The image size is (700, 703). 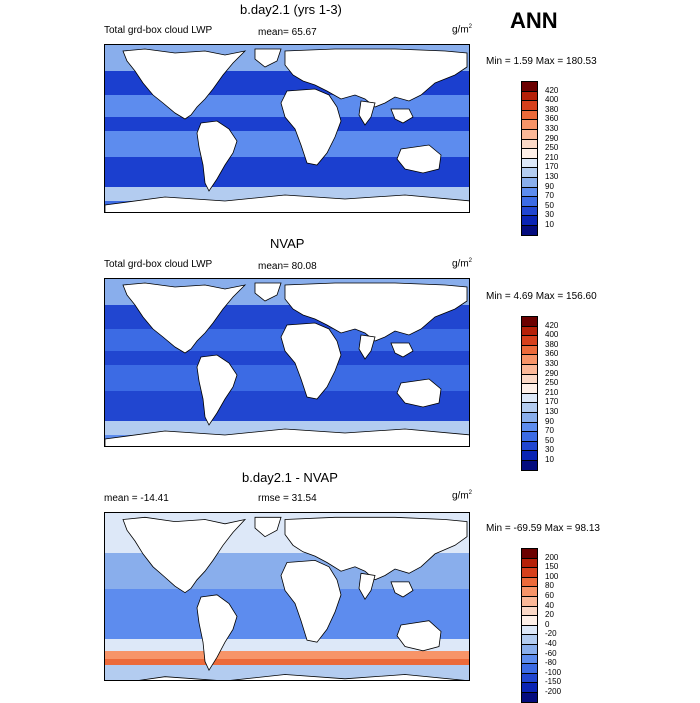 What do you see at coordinates (549, 615) in the screenshot?
I see `colorbar-tick-label: 20` at bounding box center [549, 615].